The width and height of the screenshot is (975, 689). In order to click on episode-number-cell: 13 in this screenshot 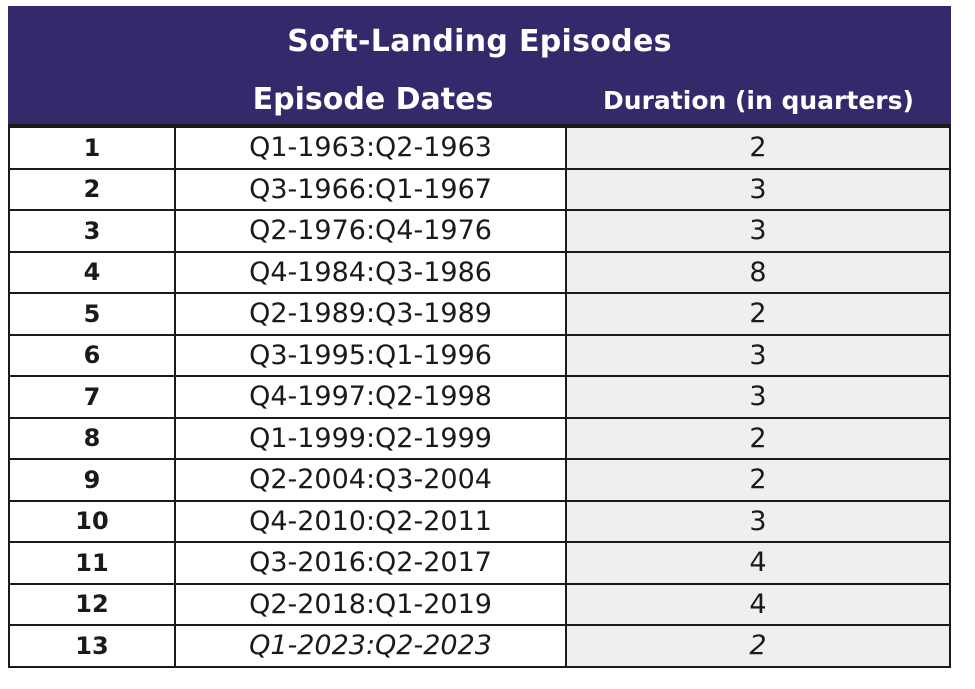, I will do `click(92, 646)`.